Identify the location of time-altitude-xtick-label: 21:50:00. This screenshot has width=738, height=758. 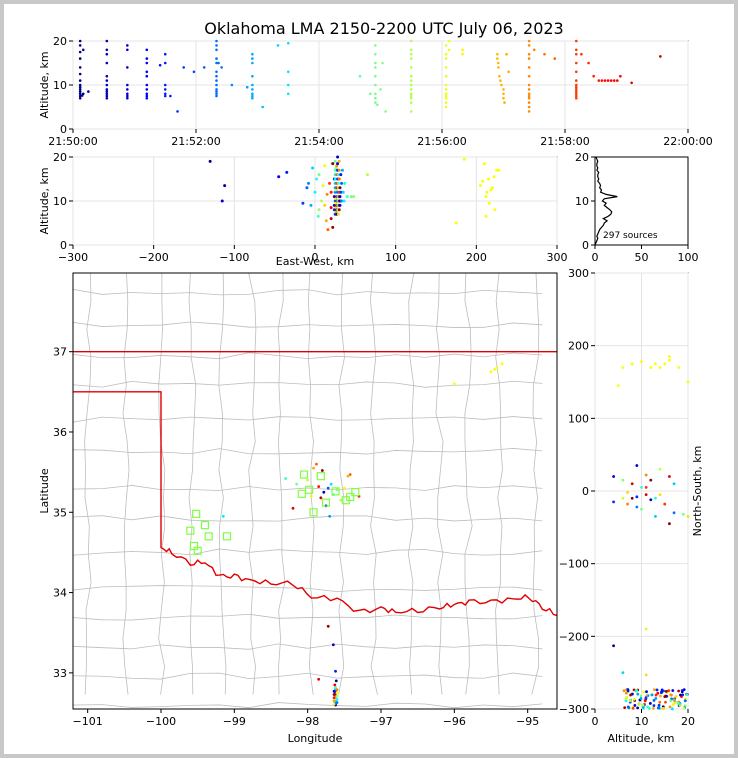
(72, 141).